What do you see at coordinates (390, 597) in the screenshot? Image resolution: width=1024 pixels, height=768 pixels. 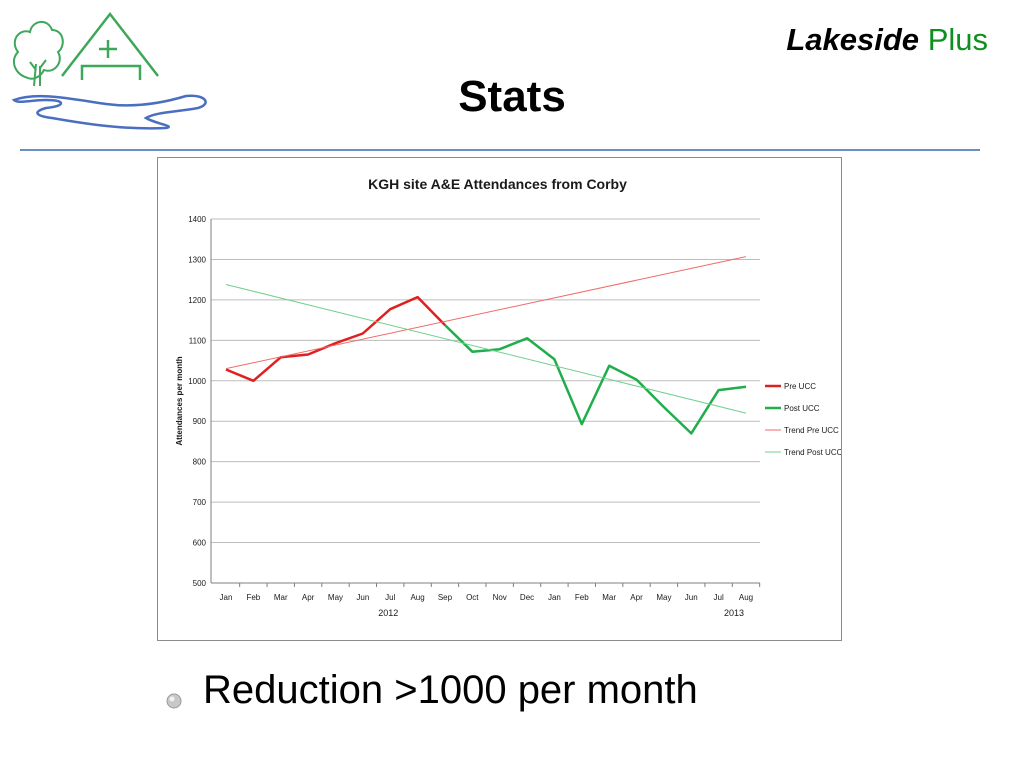 I see `x-tick-label-6: Jul` at bounding box center [390, 597].